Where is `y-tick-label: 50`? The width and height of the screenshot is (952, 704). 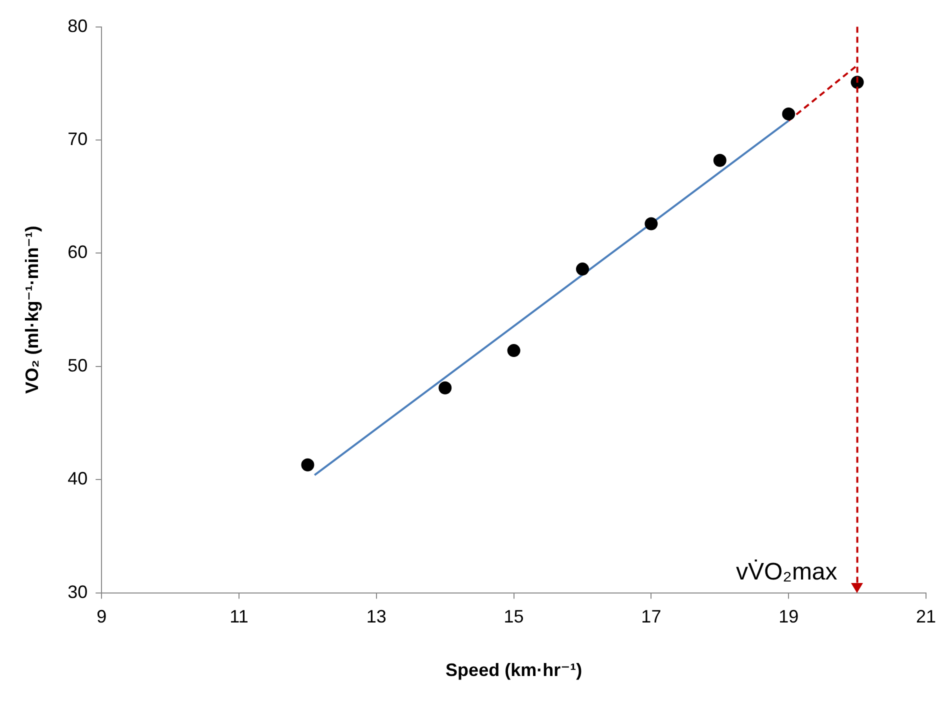 y-tick-label: 50 is located at coordinates (78, 365).